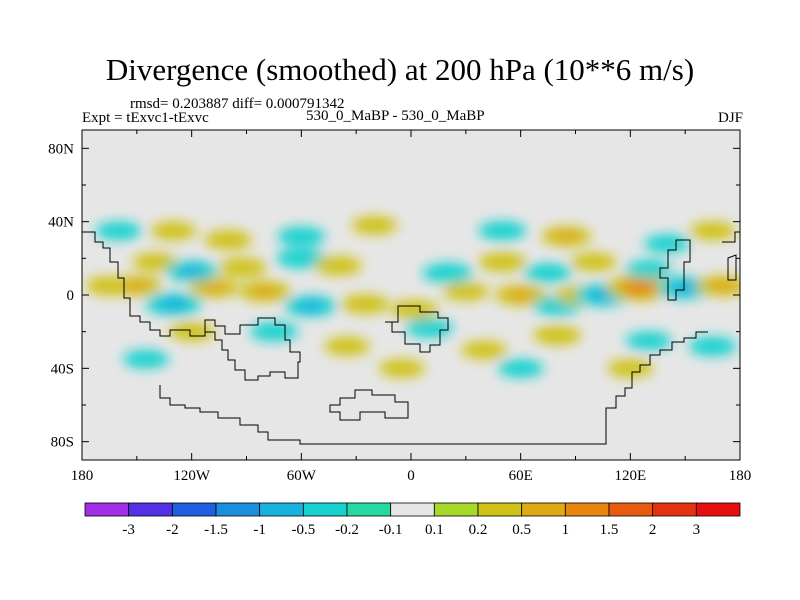 This screenshot has height=600, width=800. Describe the element at coordinates (521, 476) in the screenshot. I see `x-tick-label: 60E` at that location.